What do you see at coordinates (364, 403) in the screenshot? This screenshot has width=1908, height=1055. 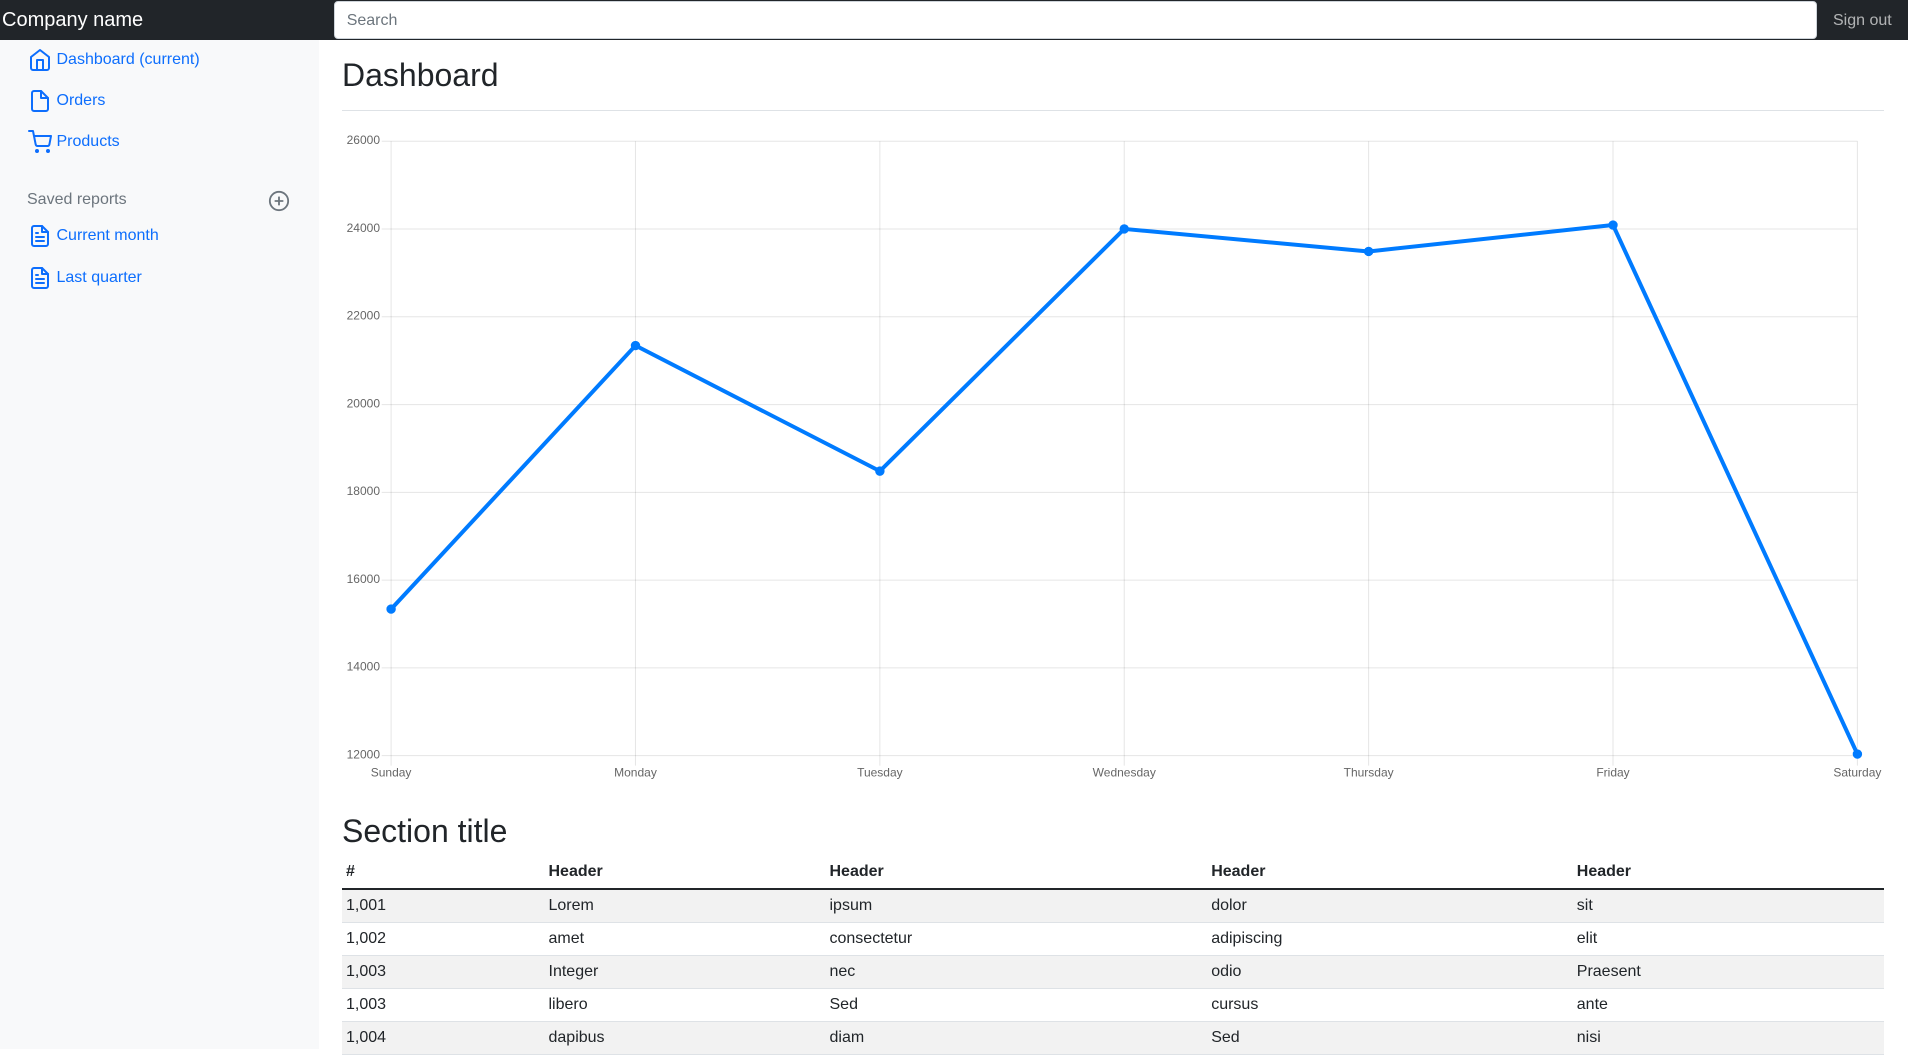 I see `svg-text: 20000` at bounding box center [364, 403].